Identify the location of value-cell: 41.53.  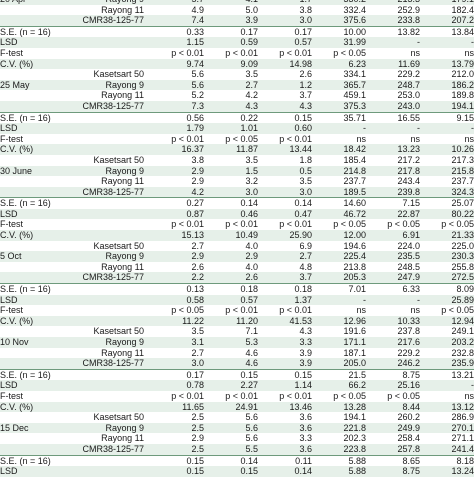
(285, 321).